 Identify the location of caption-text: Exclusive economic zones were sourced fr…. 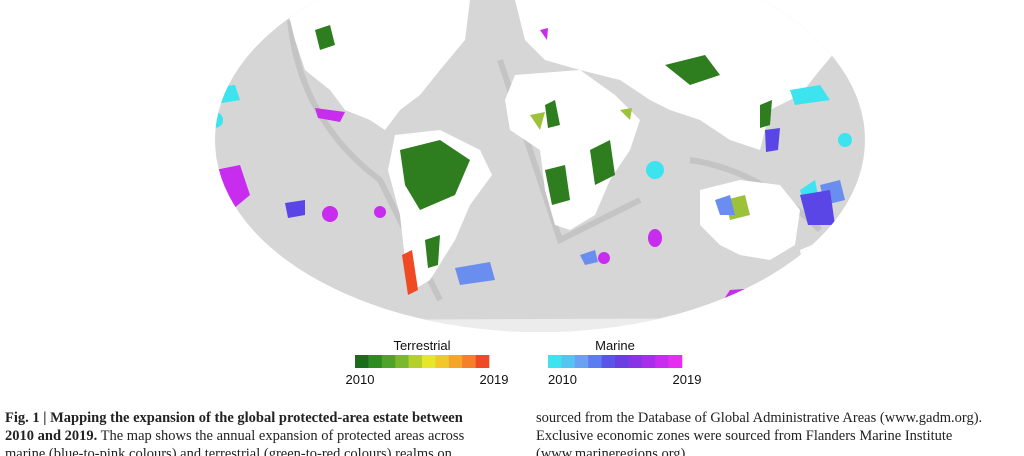
(744, 436).